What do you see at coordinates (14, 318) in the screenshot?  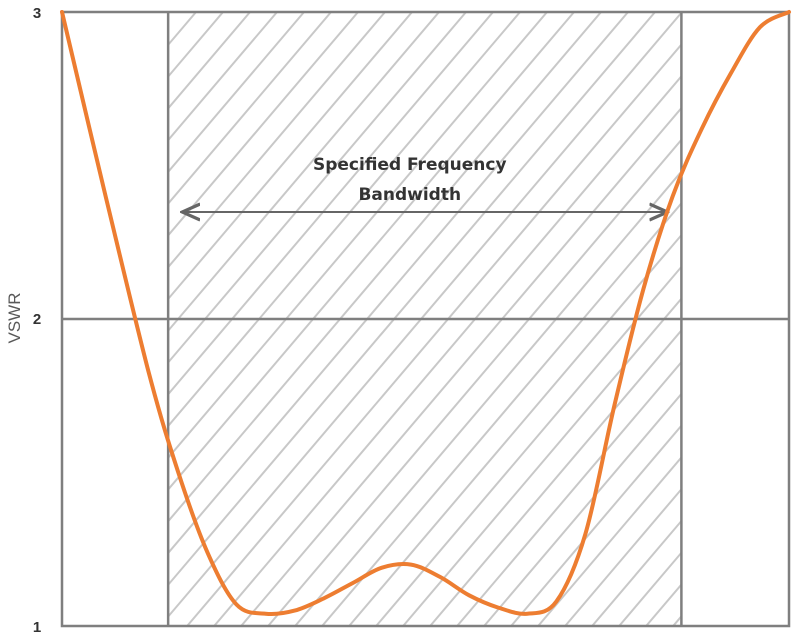 I see `y-axis-label: VSWR` at bounding box center [14, 318].